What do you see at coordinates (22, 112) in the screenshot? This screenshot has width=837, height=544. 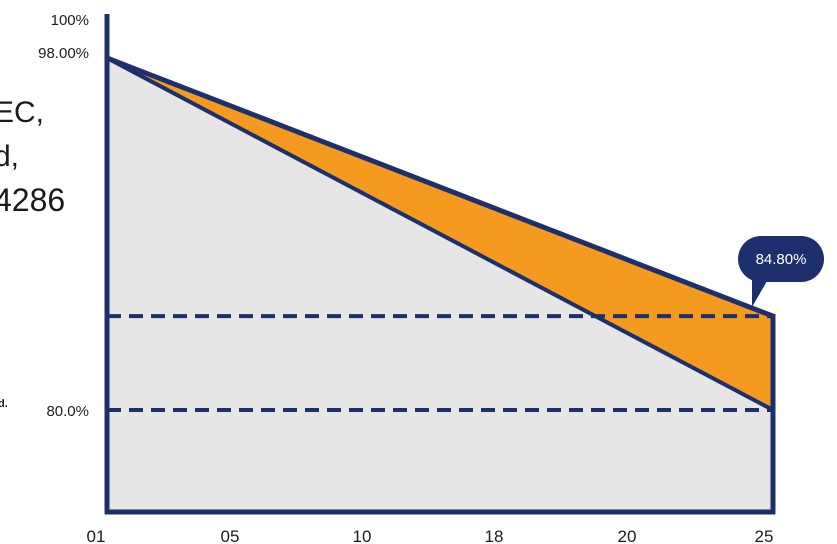 I see `side-text-line-1: EC,` at bounding box center [22, 112].